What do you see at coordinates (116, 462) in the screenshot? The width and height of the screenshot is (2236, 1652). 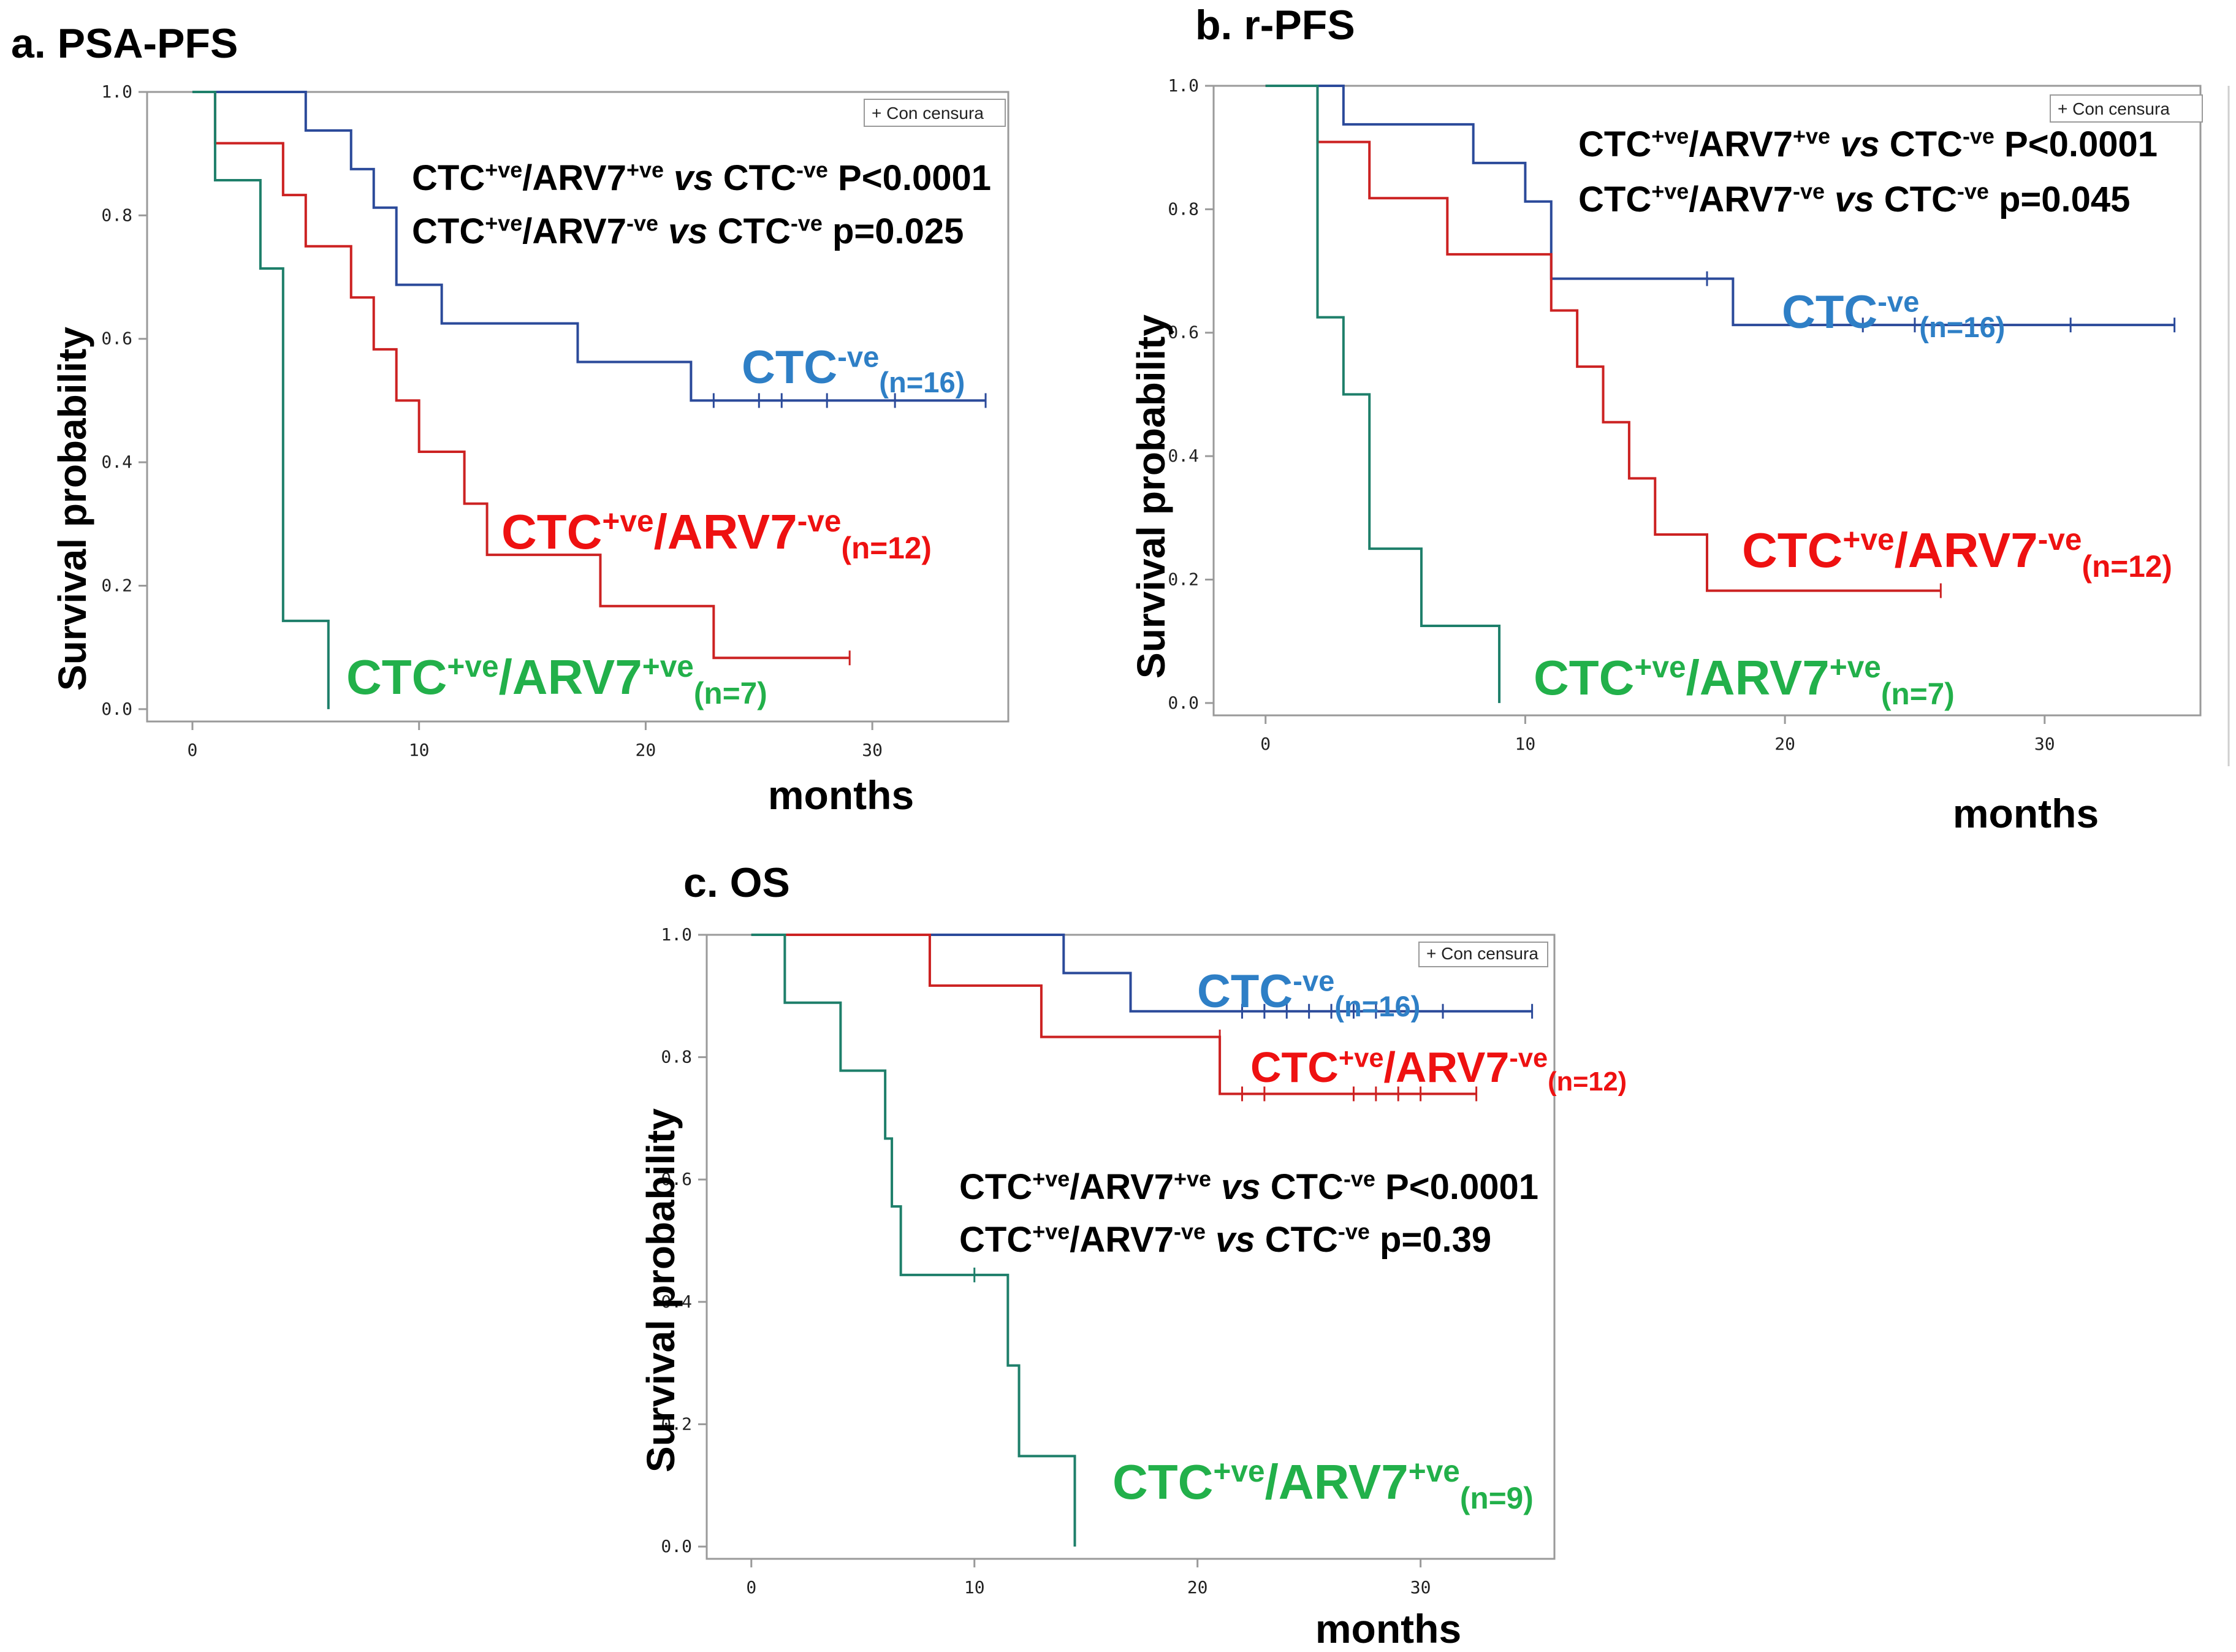 I see `y-tick-label: 0.4` at bounding box center [116, 462].